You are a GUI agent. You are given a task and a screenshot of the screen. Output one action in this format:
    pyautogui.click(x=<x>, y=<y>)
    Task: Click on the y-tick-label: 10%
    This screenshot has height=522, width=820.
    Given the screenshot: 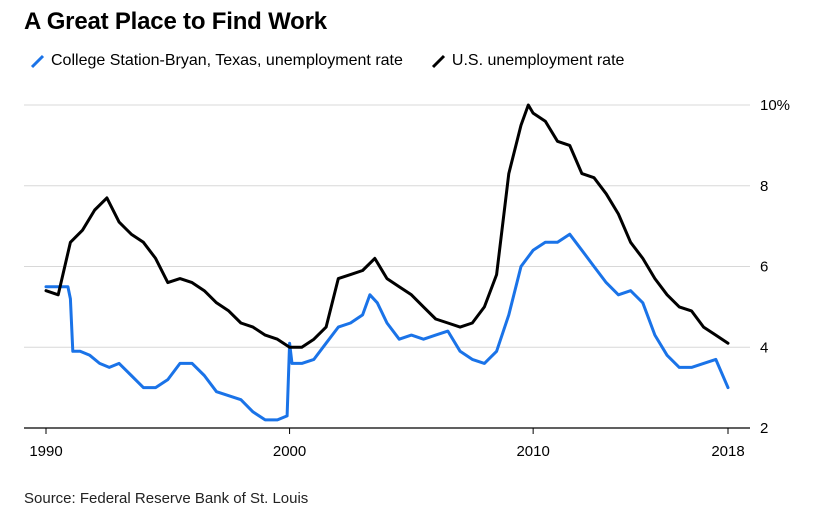 What is the action you would take?
    pyautogui.click(x=775, y=105)
    